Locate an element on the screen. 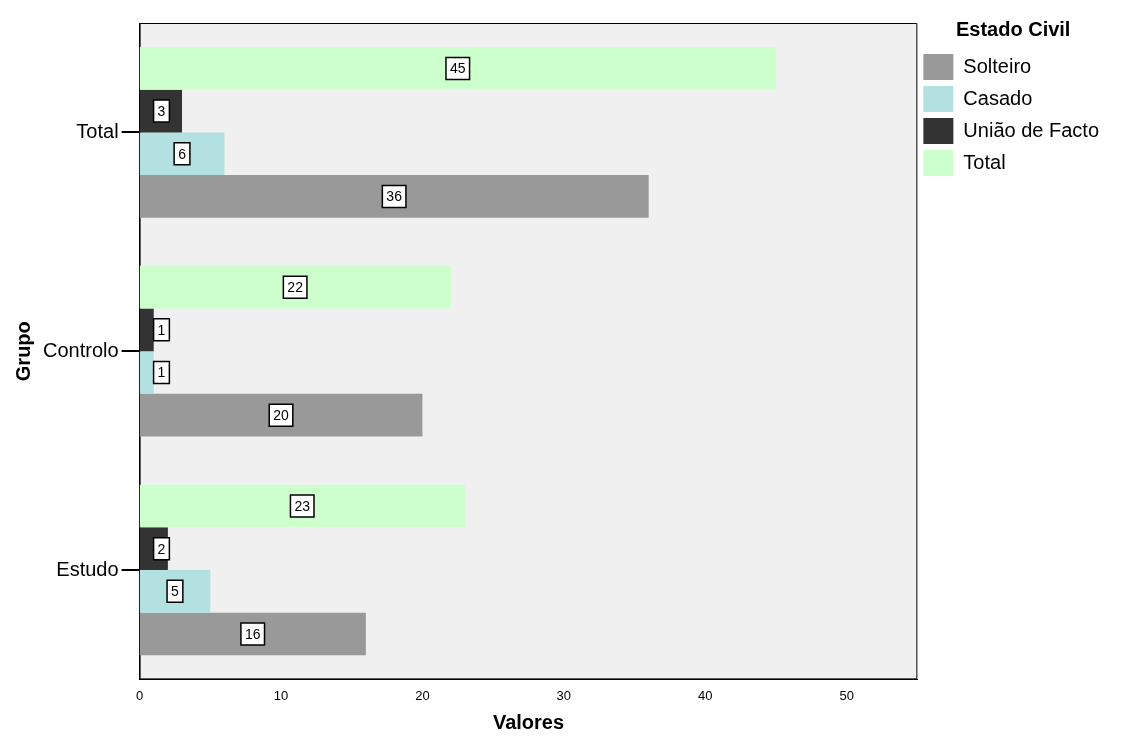 This screenshot has width=1121, height=747. data-label: 6 is located at coordinates (182, 153).